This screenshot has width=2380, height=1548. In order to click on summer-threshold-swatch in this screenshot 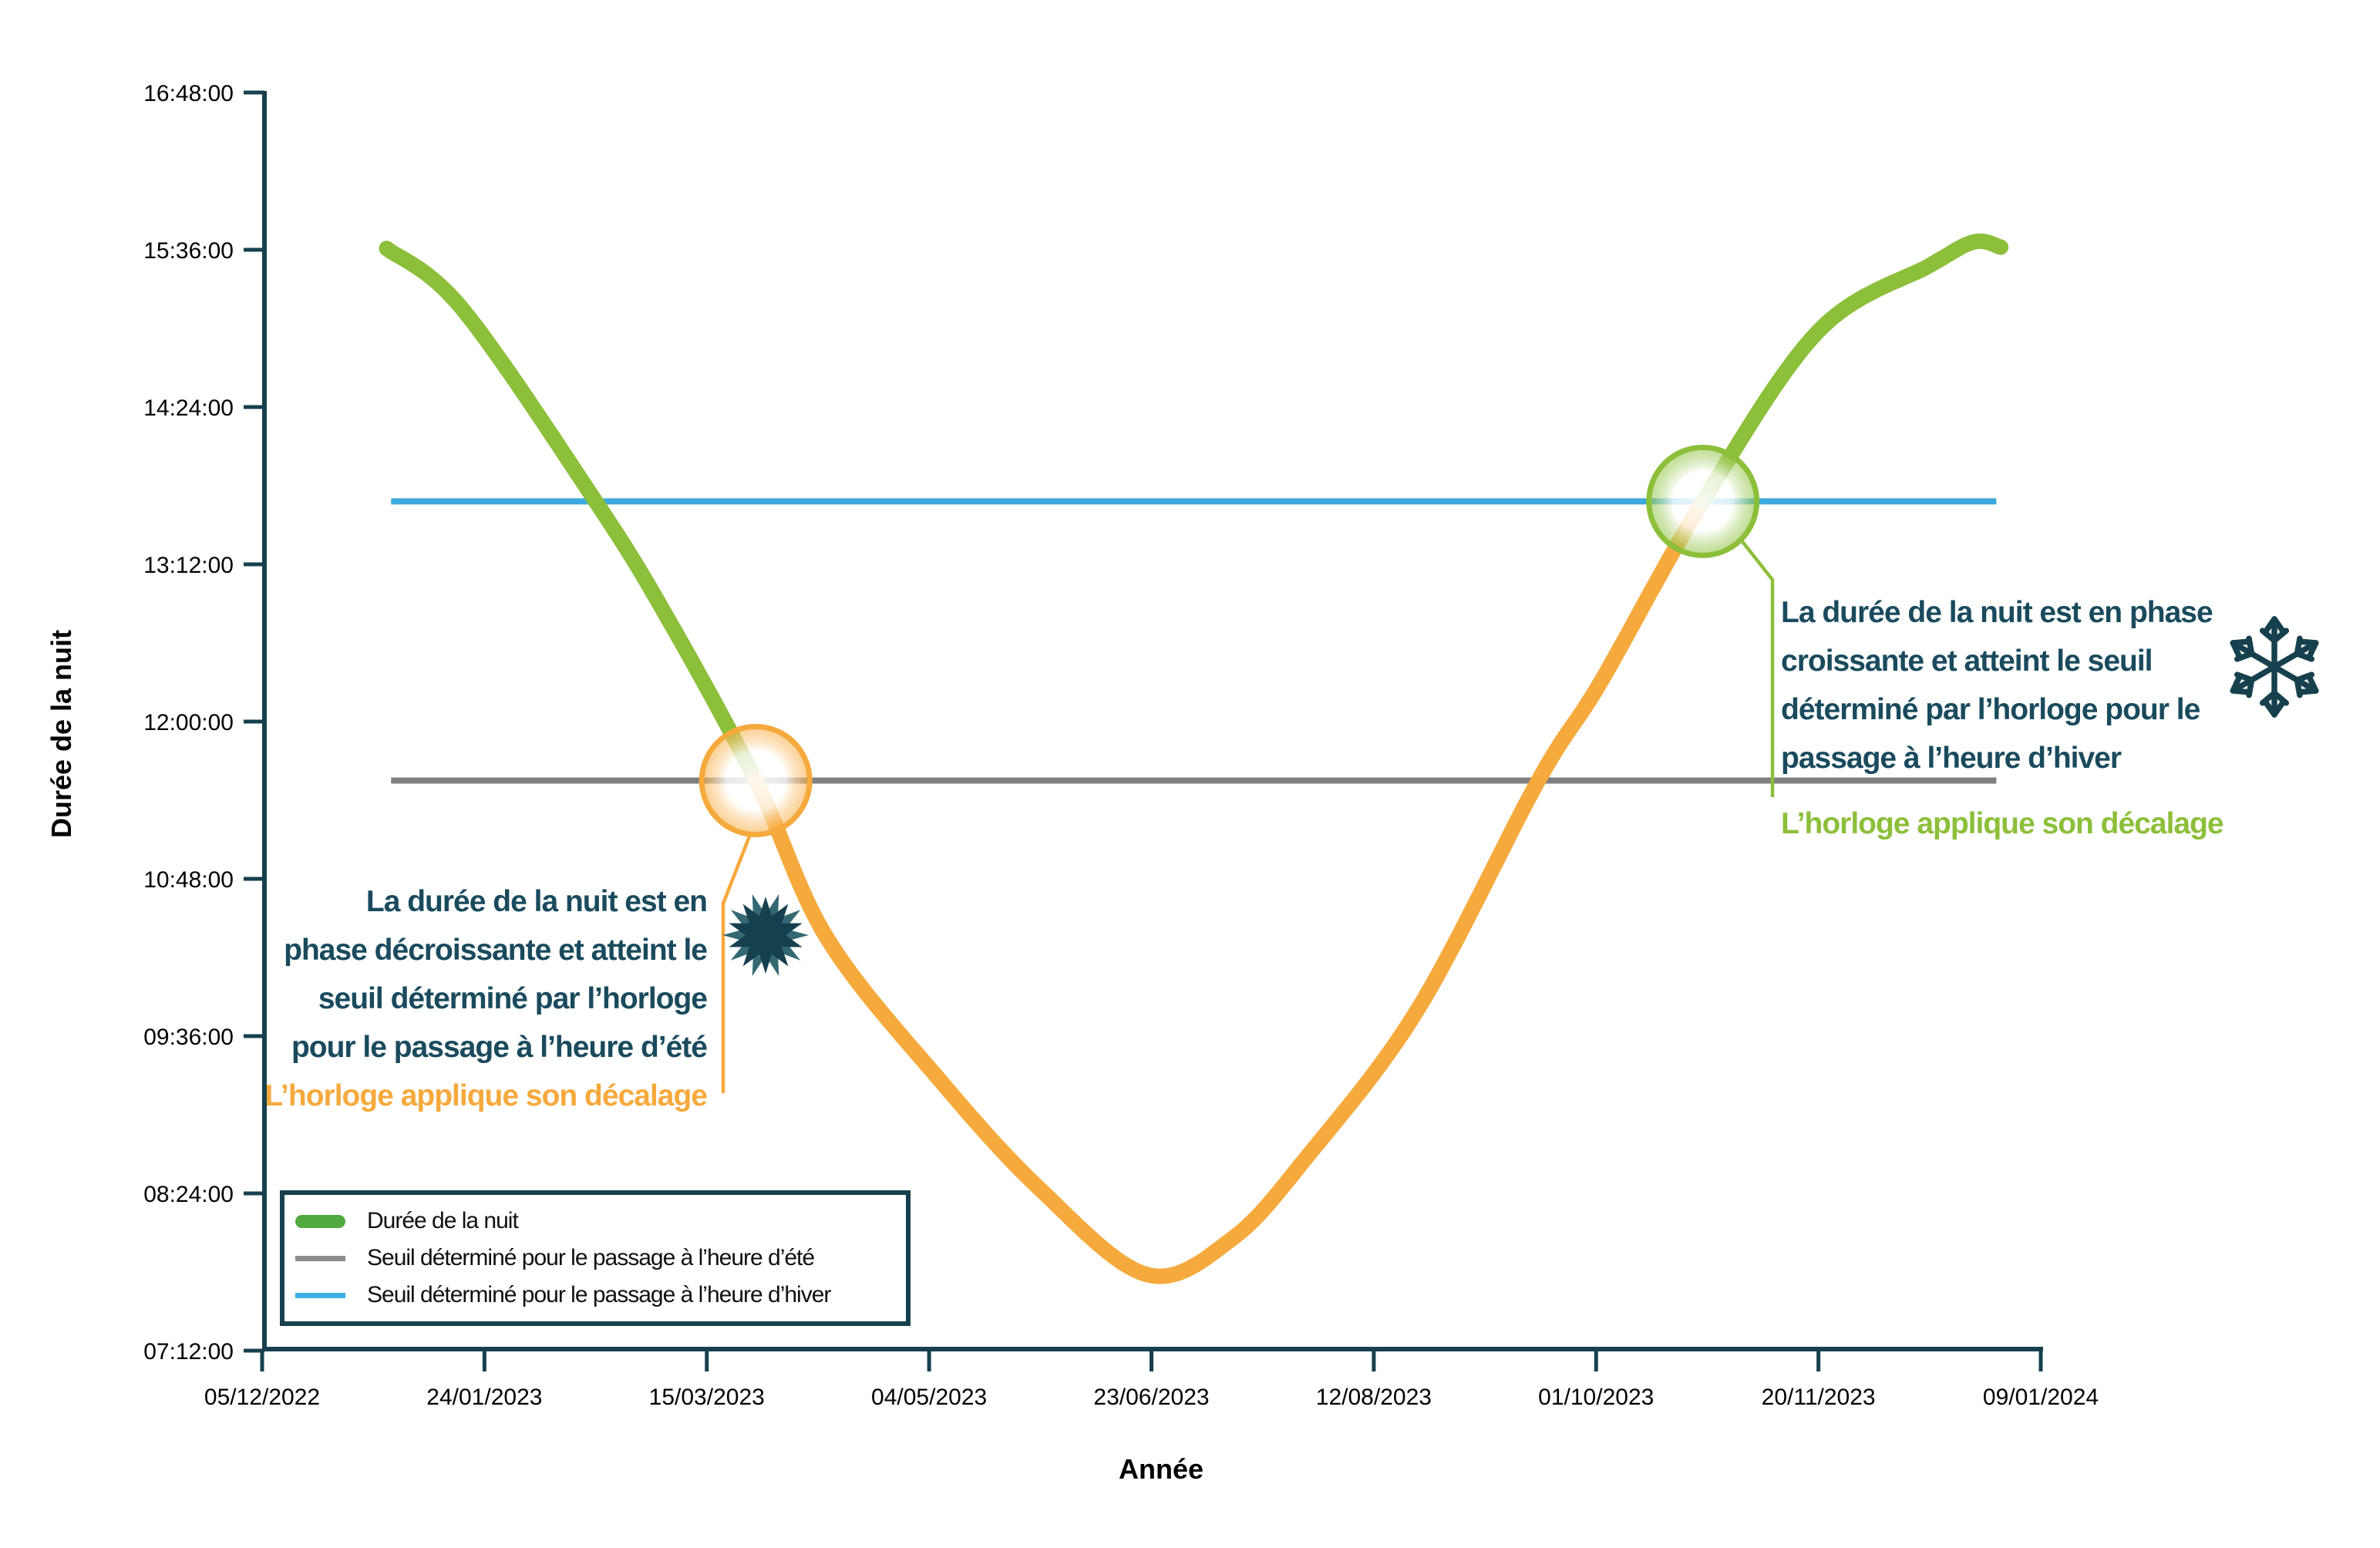, I will do `click(320, 1258)`.